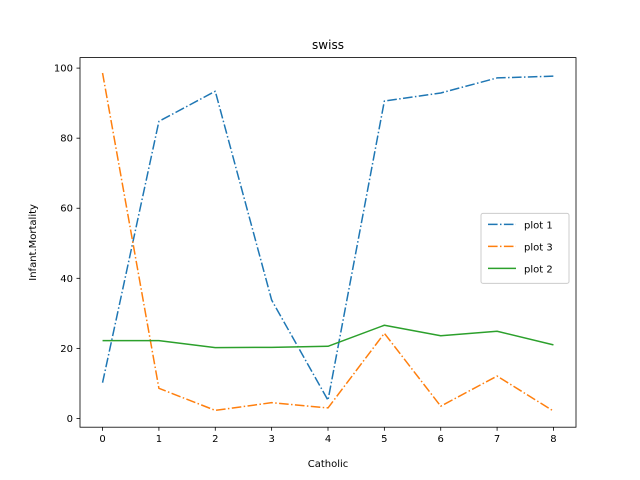  Describe the element at coordinates (33, 242) in the screenshot. I see `y-axis-label: Infant.Mortality` at that location.